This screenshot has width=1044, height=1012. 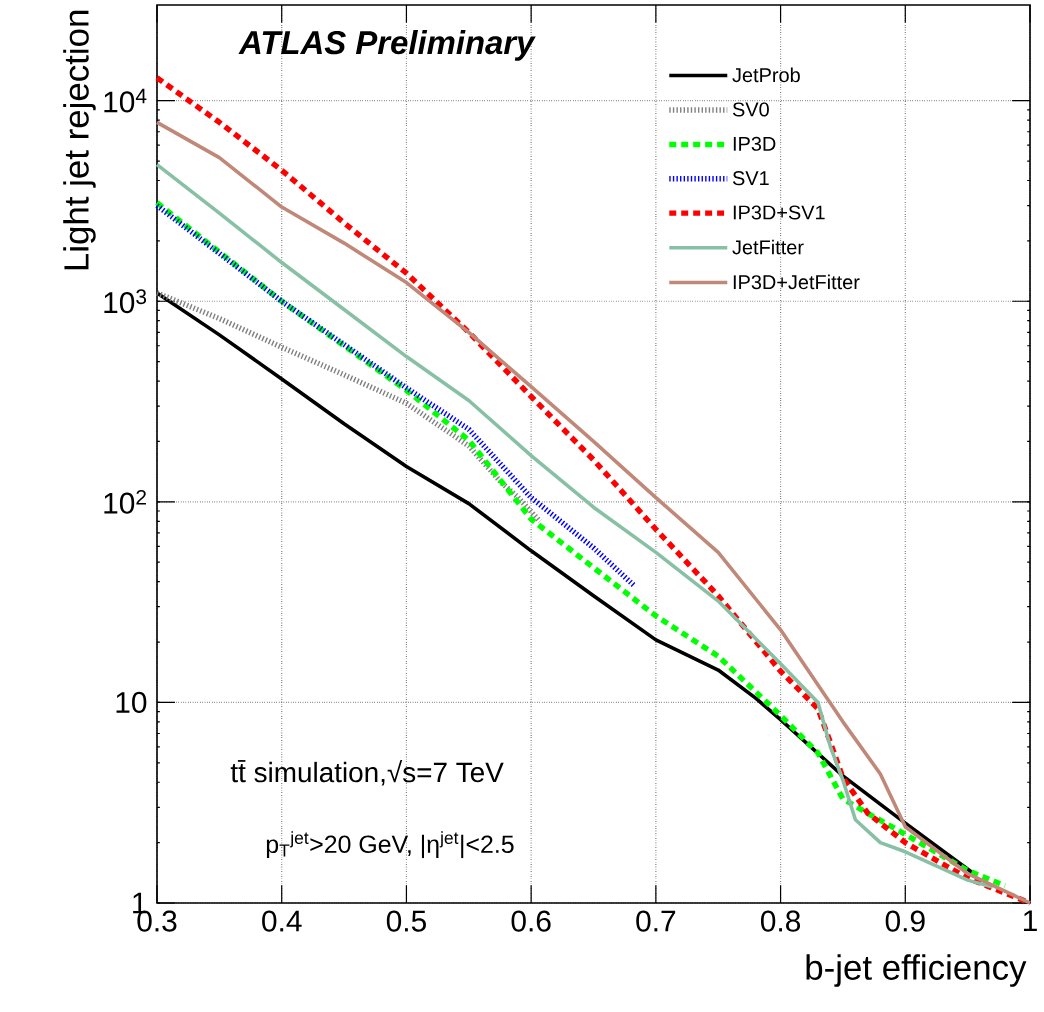 I want to click on legend-label: JetFitter, so click(x=768, y=247).